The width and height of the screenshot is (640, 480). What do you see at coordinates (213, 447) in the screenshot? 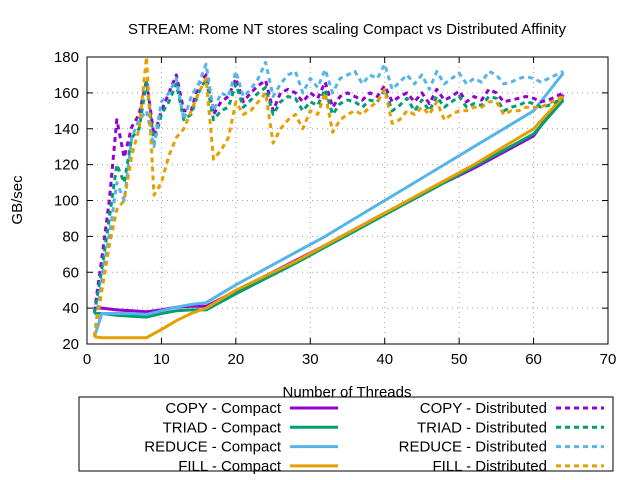
I see `legend-label: REDUCE - Compact` at bounding box center [213, 447].